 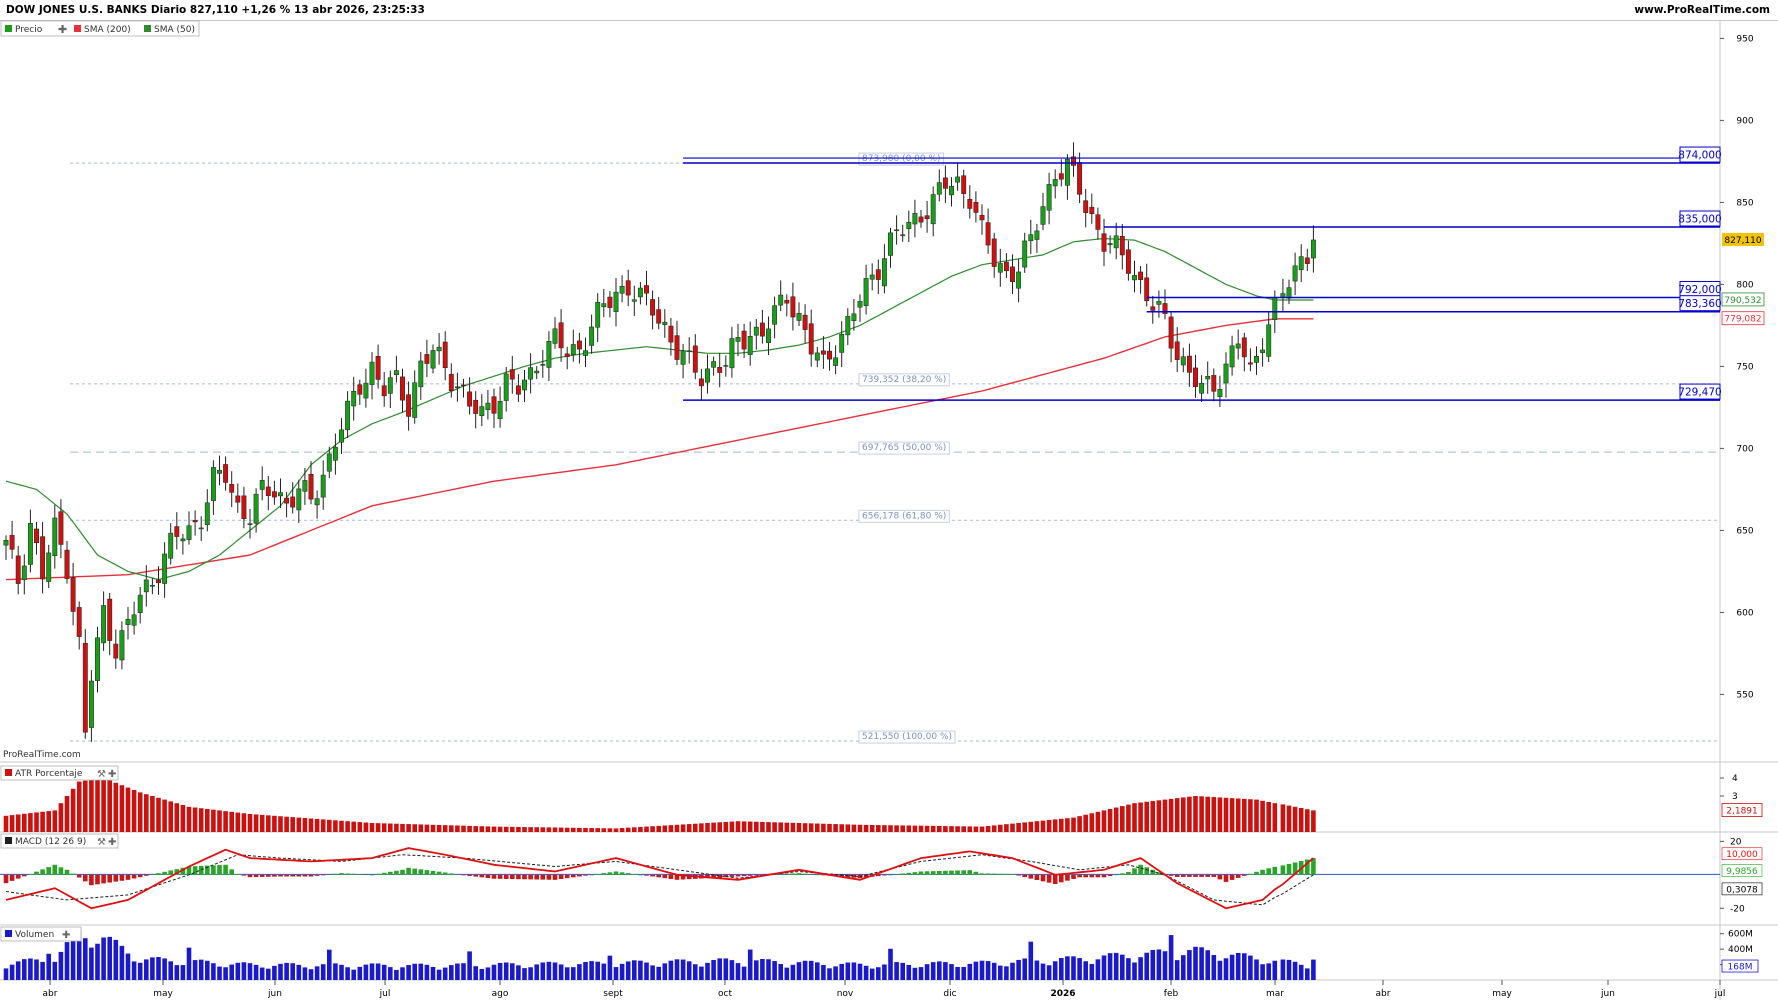 I want to click on volume-legend: Volumen ✚, so click(x=41, y=934).